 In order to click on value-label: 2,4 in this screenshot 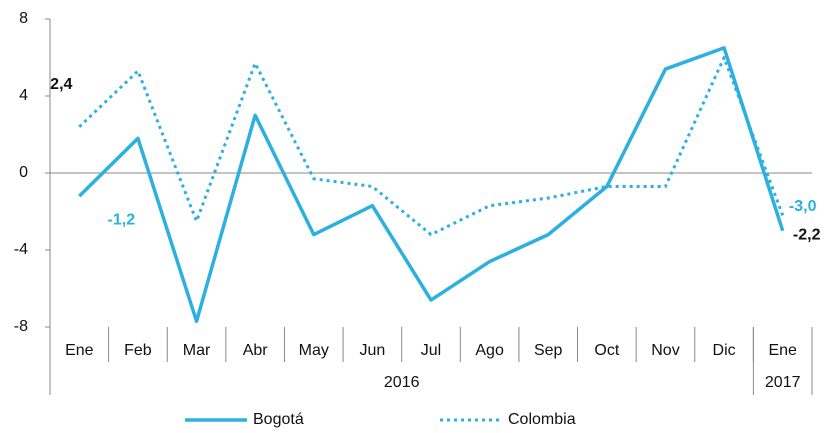, I will do `click(61, 84)`.